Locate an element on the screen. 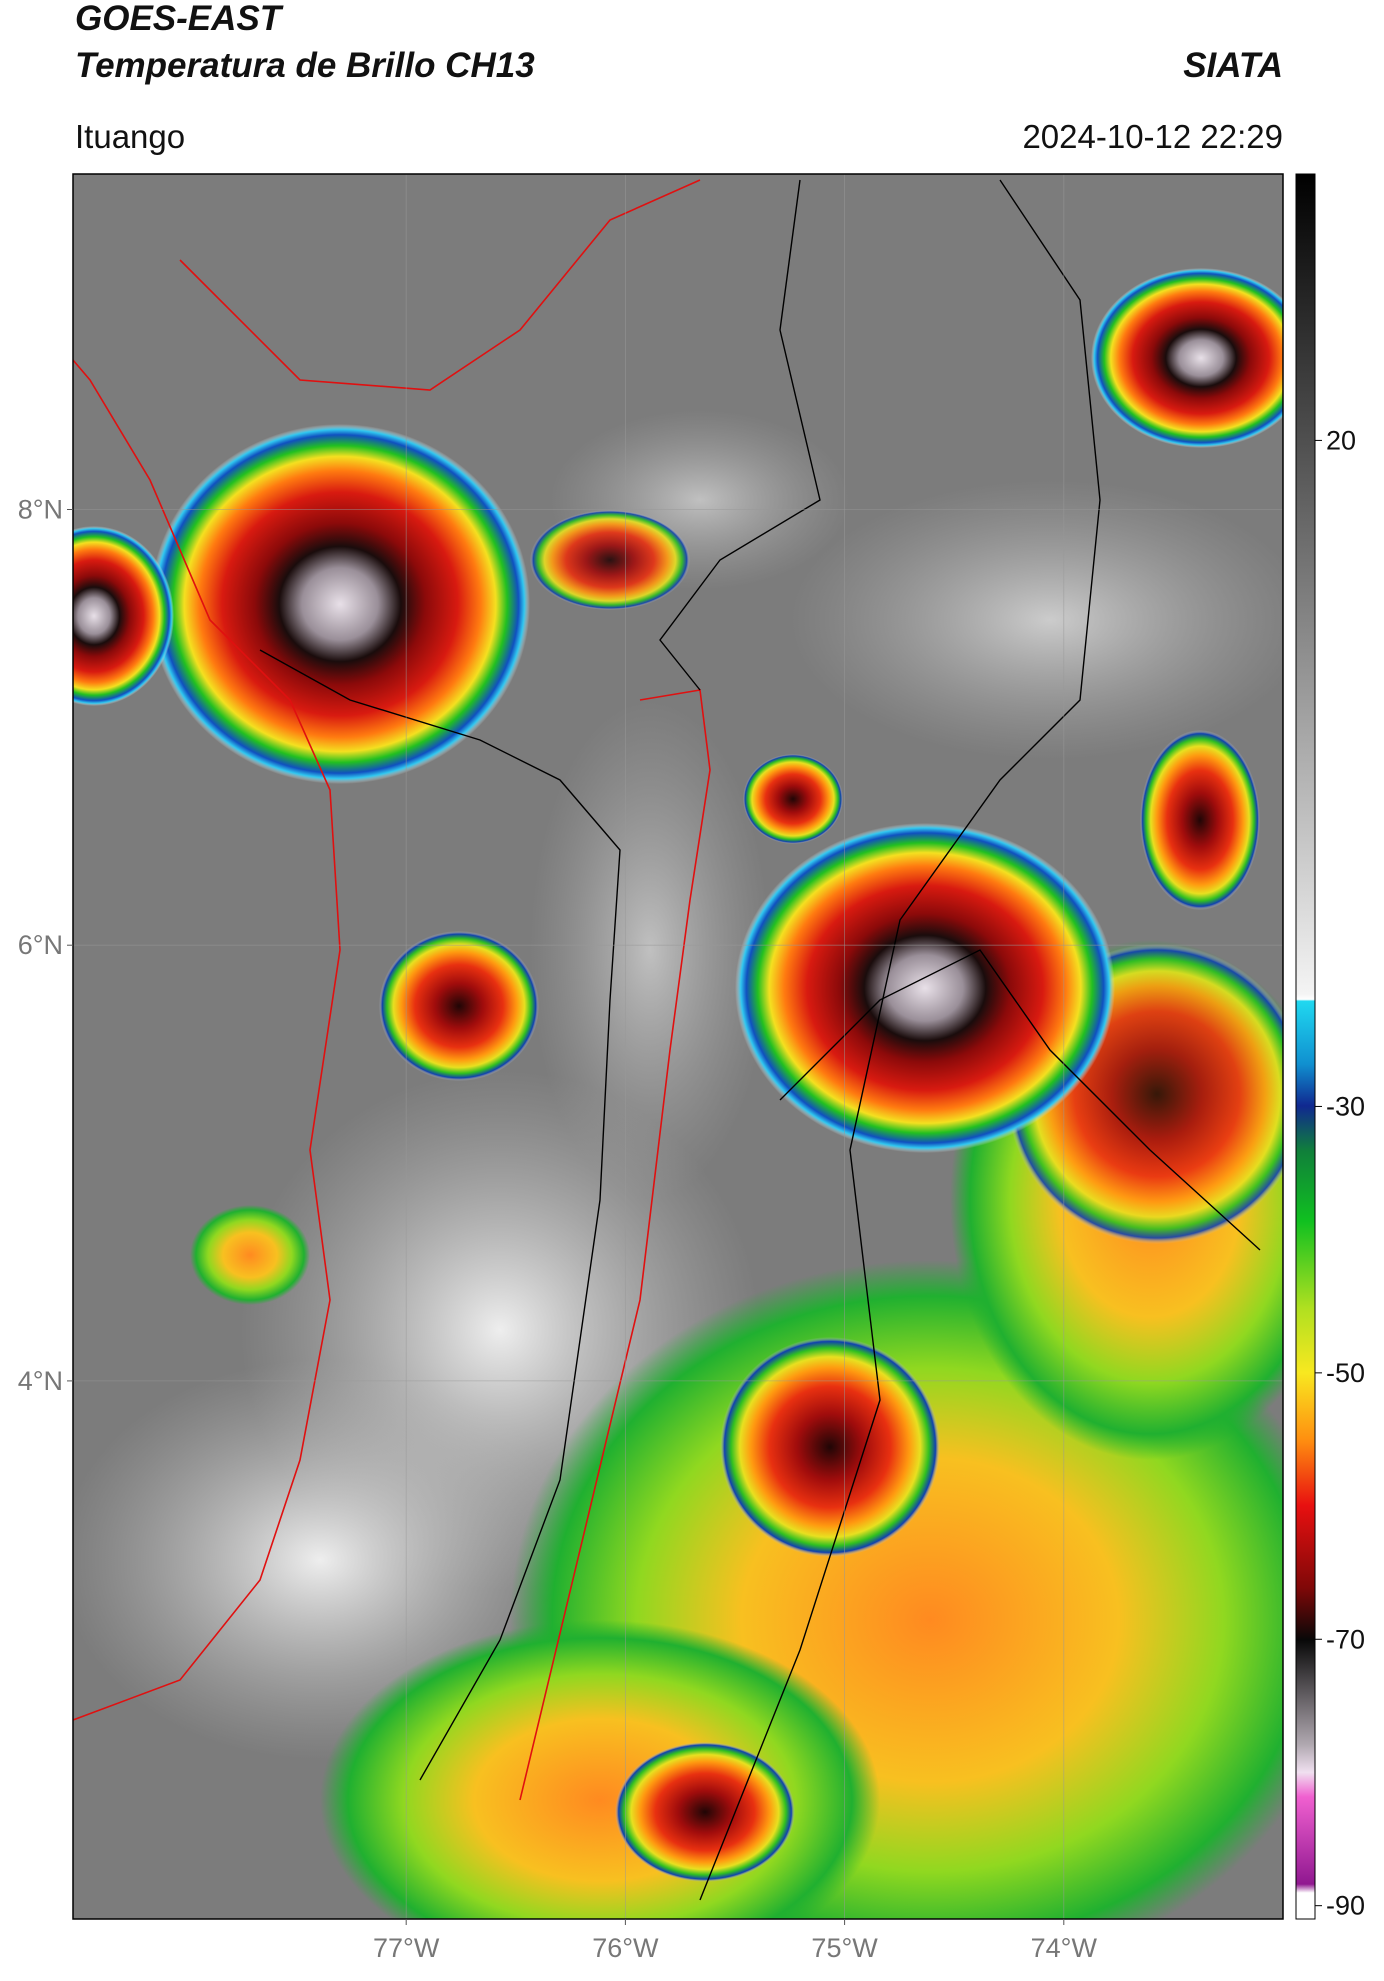 The width and height of the screenshot is (1384, 1981). colorbar-tick-label: -70 is located at coordinates (1345, 1639).